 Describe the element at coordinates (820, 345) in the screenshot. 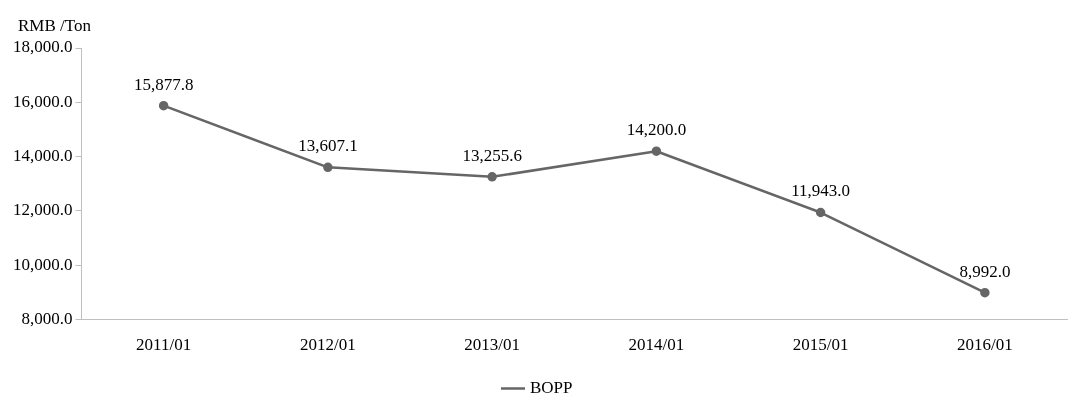

I see `x-tick-label: 2015/01` at that location.